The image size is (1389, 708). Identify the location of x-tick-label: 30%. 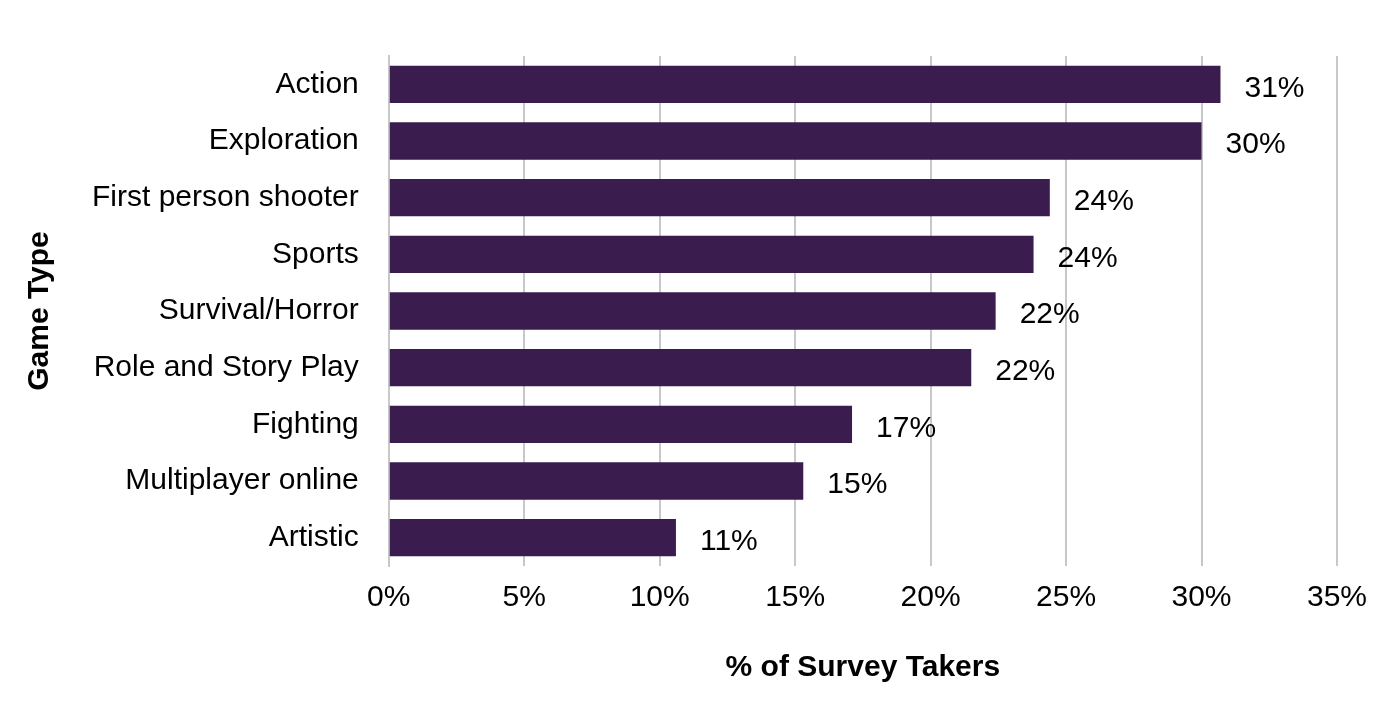
(1201, 596).